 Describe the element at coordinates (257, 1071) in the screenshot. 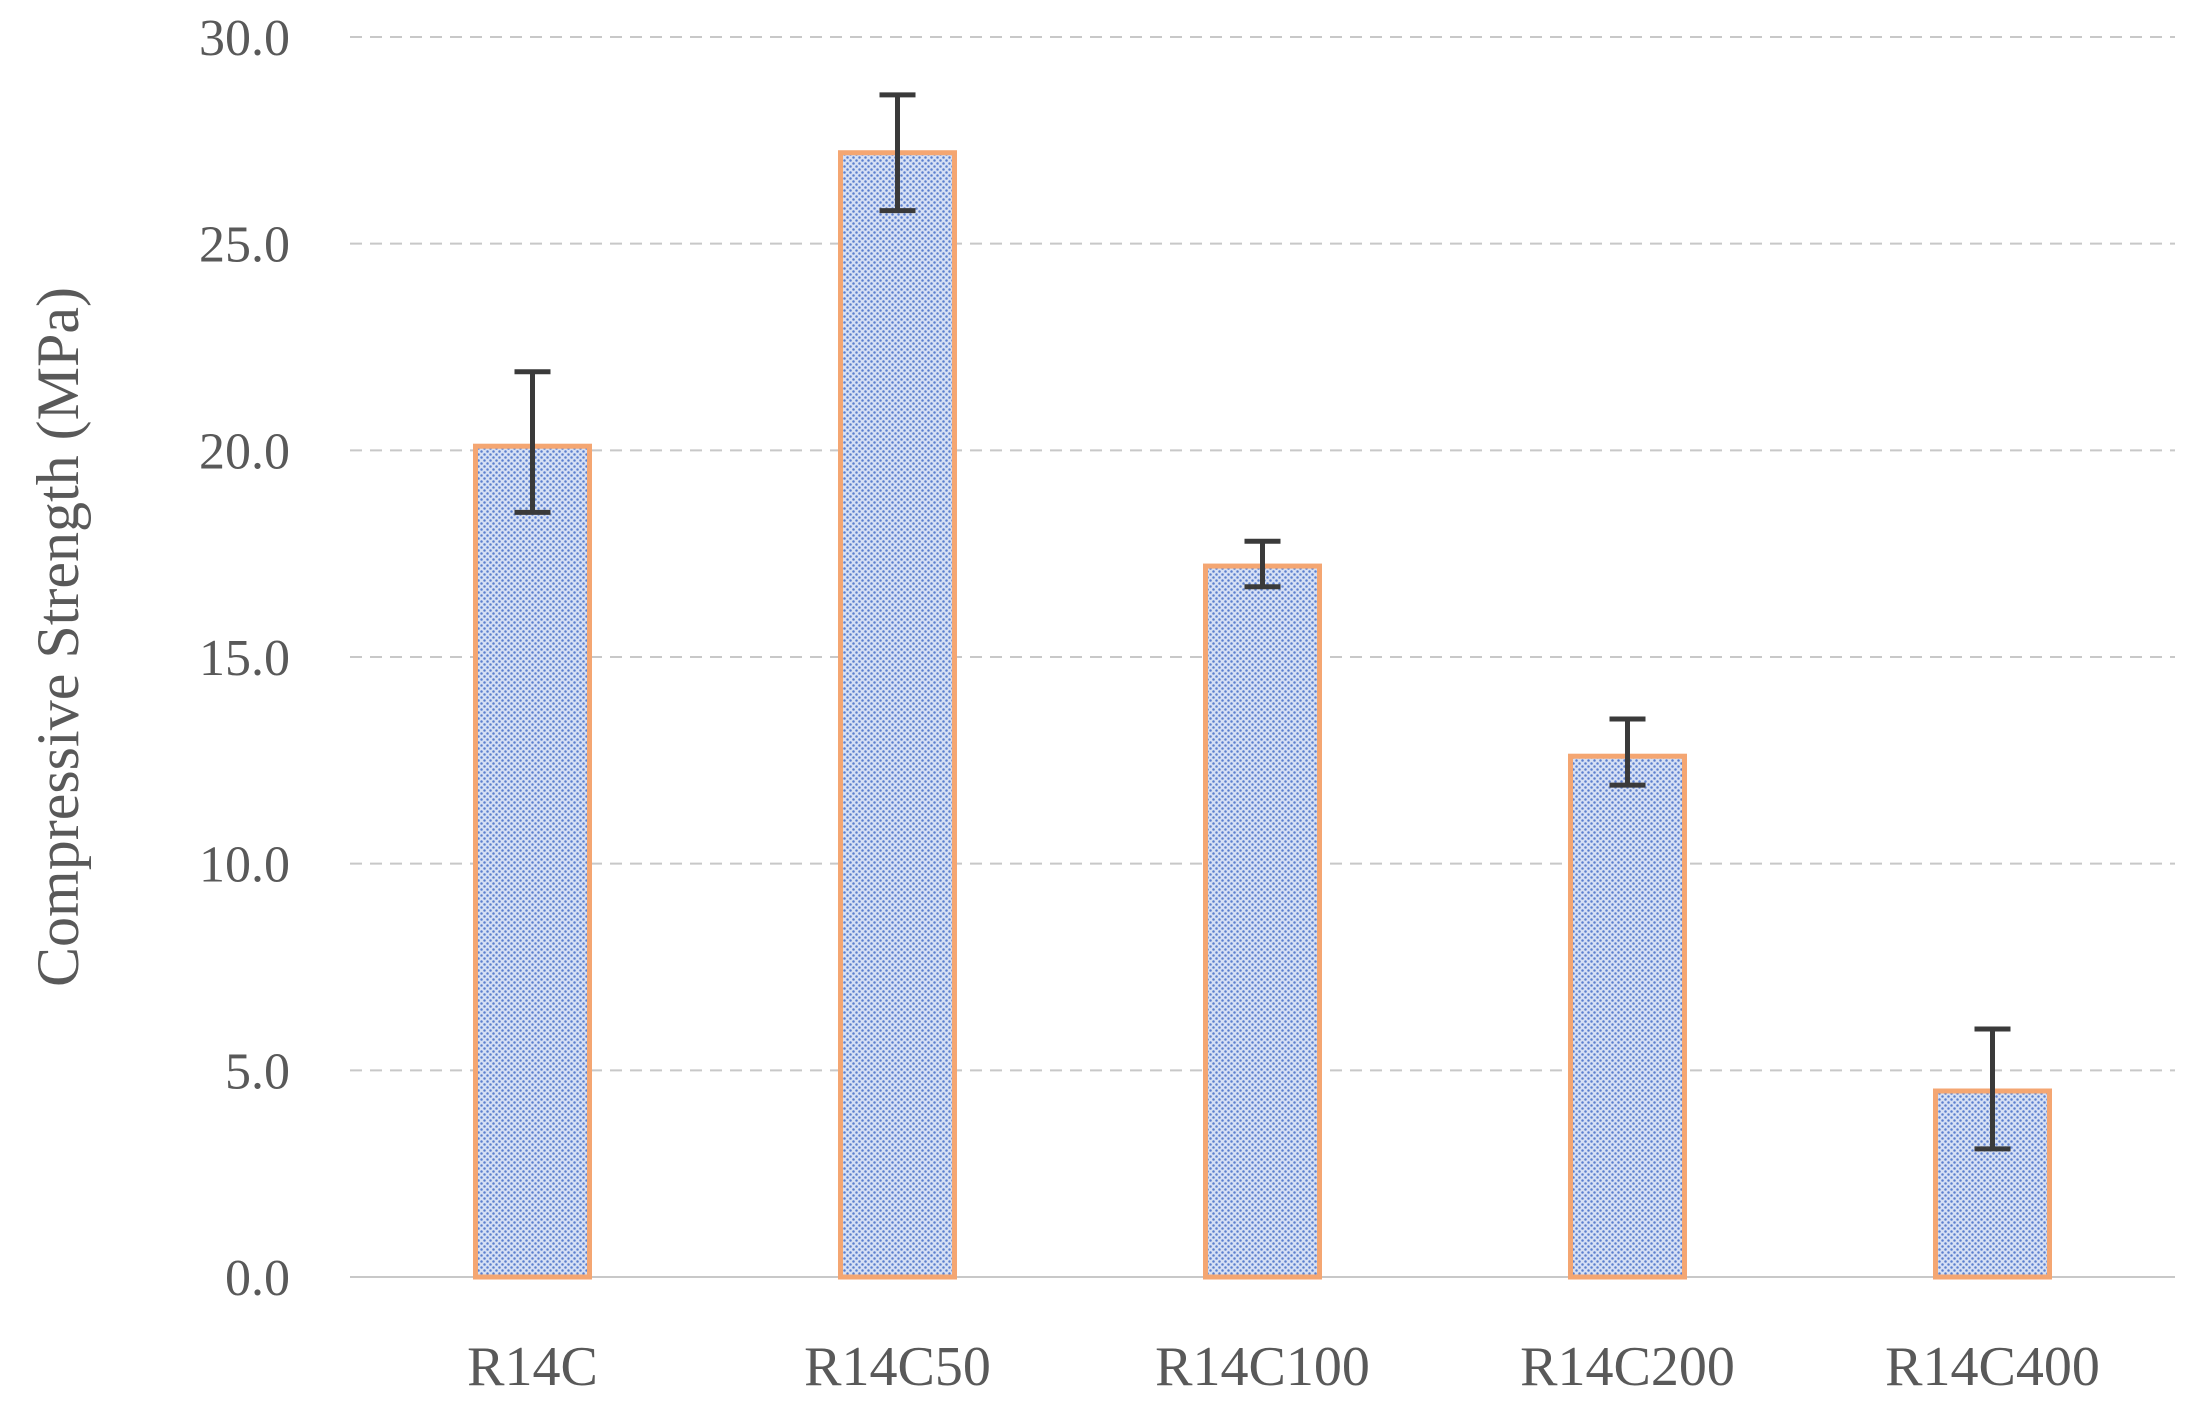

I see `y-tick-label: 5.0` at that location.